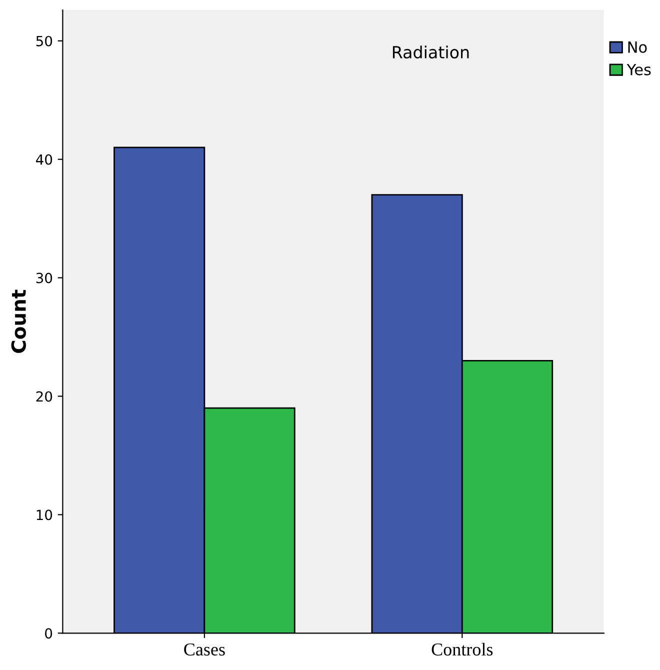 The image size is (660, 670). Describe the element at coordinates (44, 159) in the screenshot. I see `y-tick-label: 40` at that location.